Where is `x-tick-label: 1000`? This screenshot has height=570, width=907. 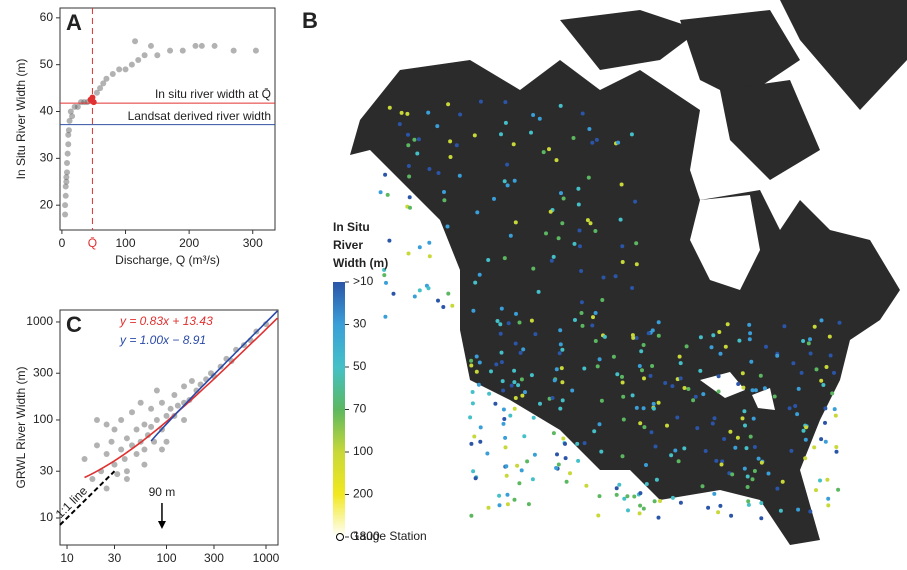
x-tick-label: 1000 is located at coordinates (266, 558).